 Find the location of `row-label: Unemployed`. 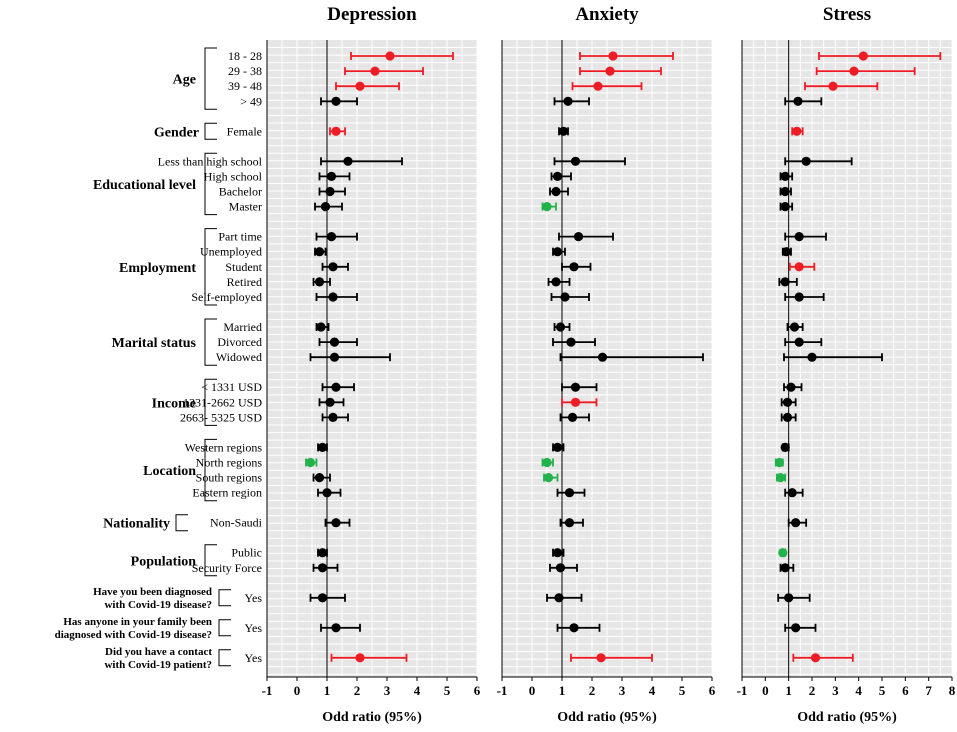

row-label: Unemployed is located at coordinates (231, 252).